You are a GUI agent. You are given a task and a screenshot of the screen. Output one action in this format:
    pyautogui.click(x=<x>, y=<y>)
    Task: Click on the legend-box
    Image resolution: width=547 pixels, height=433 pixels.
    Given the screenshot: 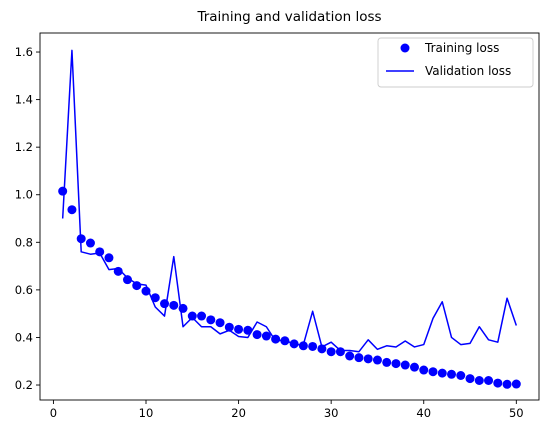 What is the action you would take?
    pyautogui.click(x=455, y=62)
    